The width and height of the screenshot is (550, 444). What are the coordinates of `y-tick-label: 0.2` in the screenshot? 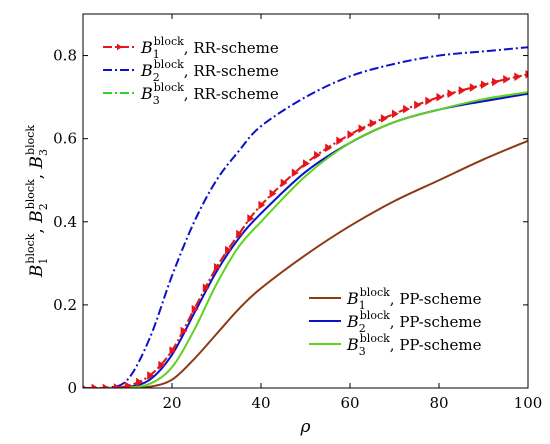 It's located at (65, 305).